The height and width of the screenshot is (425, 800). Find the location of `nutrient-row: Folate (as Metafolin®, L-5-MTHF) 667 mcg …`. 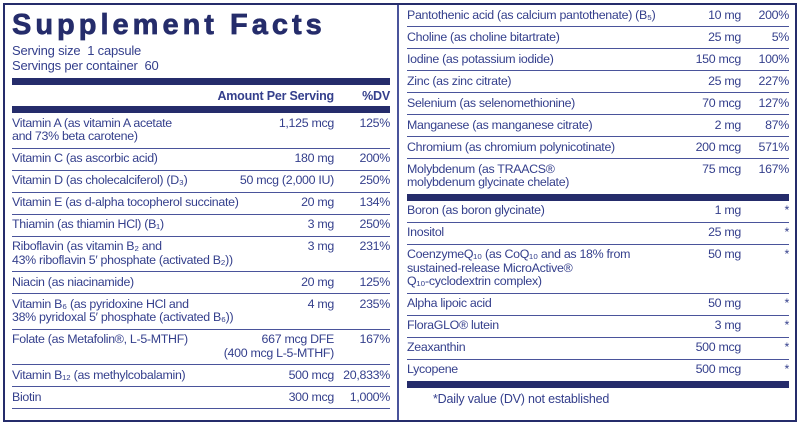

nutrient-row: Folate (as Metafolin®, L-5-MTHF) 667 mcg … is located at coordinates (201, 347).